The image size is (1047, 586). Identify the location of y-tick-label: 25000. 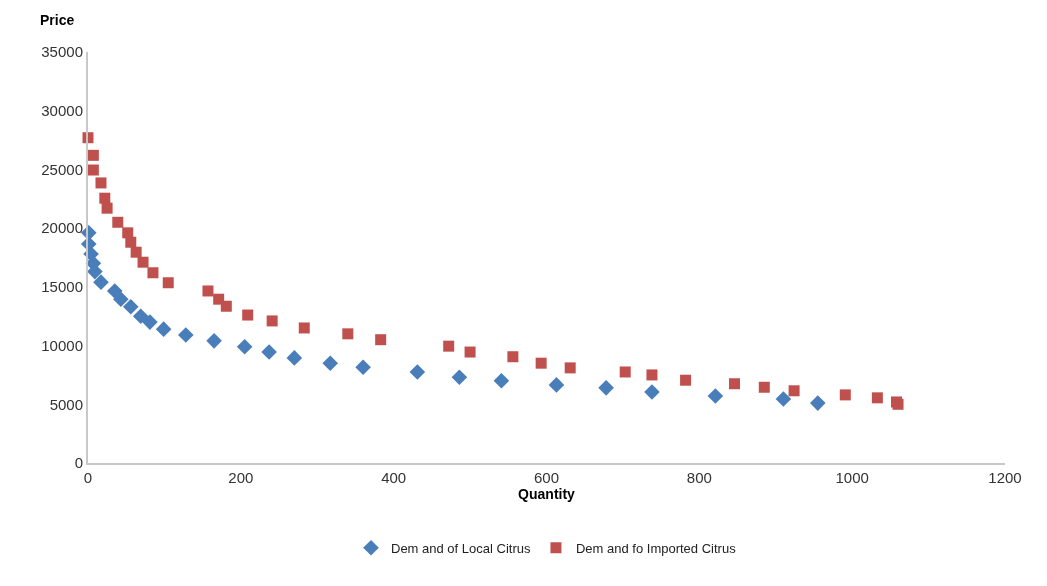
(62, 169).